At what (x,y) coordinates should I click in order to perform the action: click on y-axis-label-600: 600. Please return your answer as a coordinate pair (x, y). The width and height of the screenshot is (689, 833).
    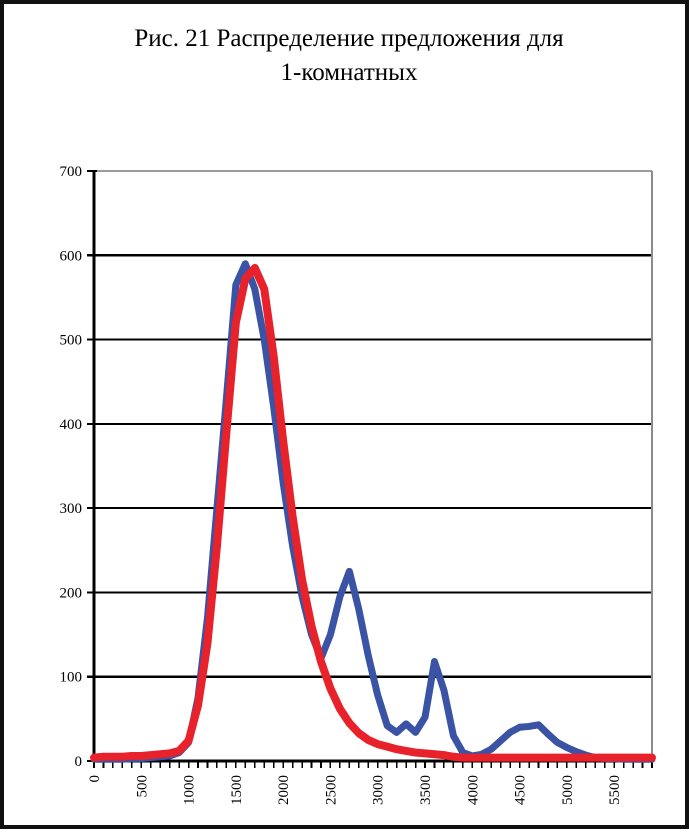
    Looking at the image, I should click on (71, 256).